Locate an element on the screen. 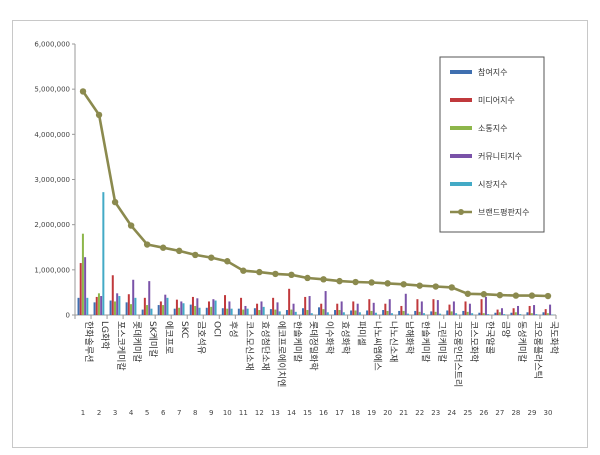 The height and width of the screenshot is (455, 600). bar-미디어지수-3 is located at coordinates (112, 295).